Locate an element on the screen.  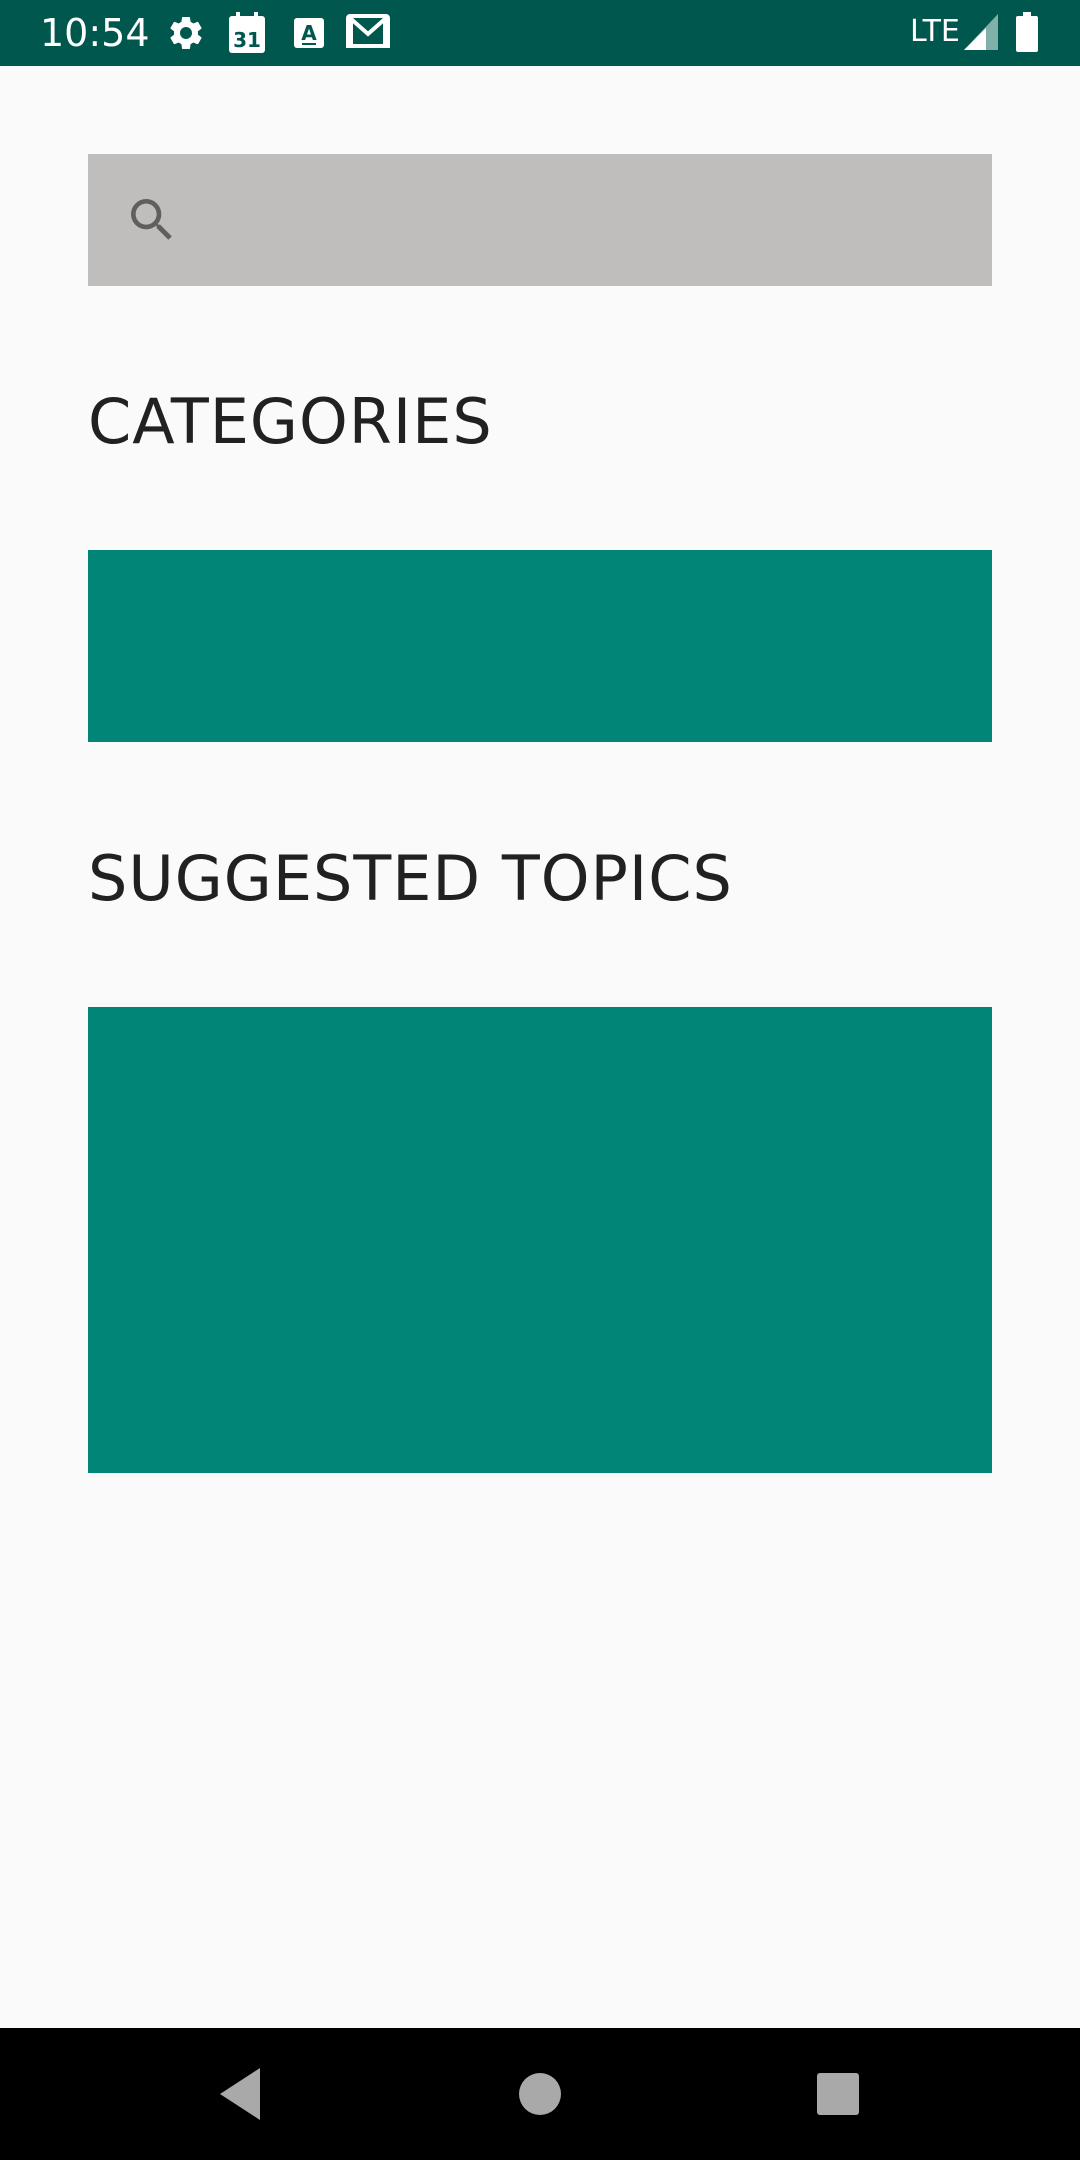
signal-icon is located at coordinates (981, 32).